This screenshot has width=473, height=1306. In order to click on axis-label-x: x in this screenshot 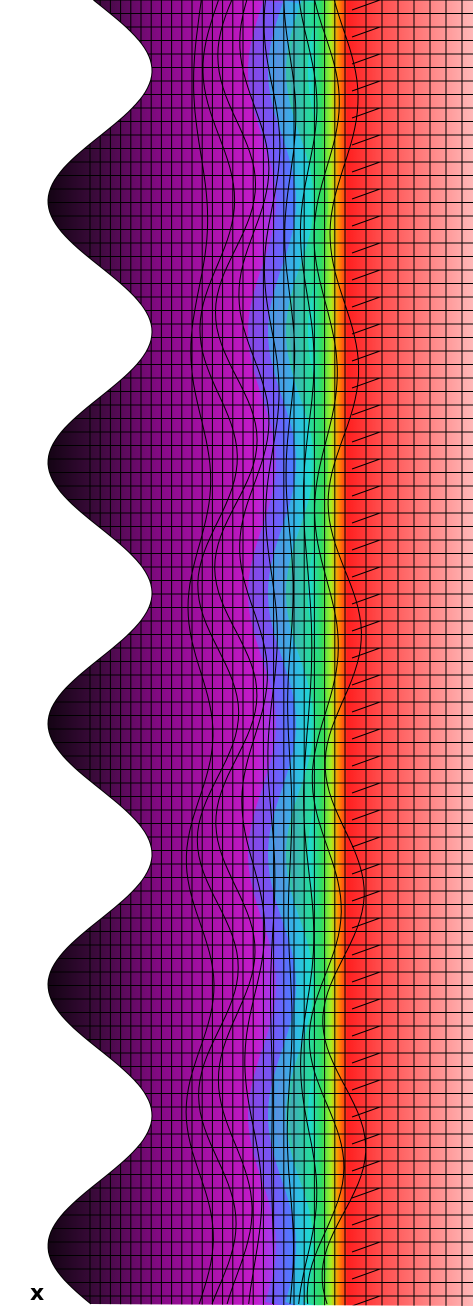, I will do `click(37, 1293)`.